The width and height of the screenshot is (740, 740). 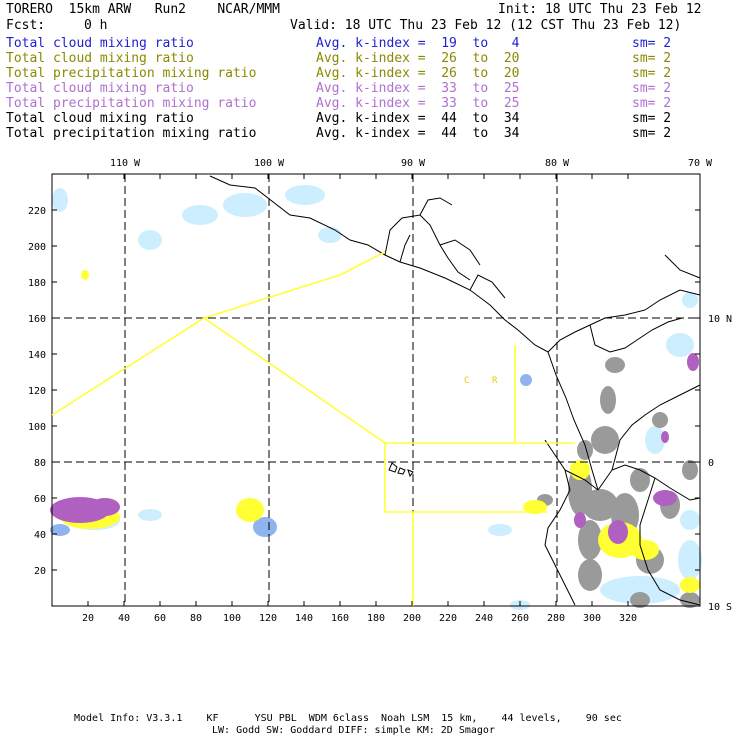 What do you see at coordinates (196, 618) in the screenshot?
I see `x-tick-label: 80` at bounding box center [196, 618].